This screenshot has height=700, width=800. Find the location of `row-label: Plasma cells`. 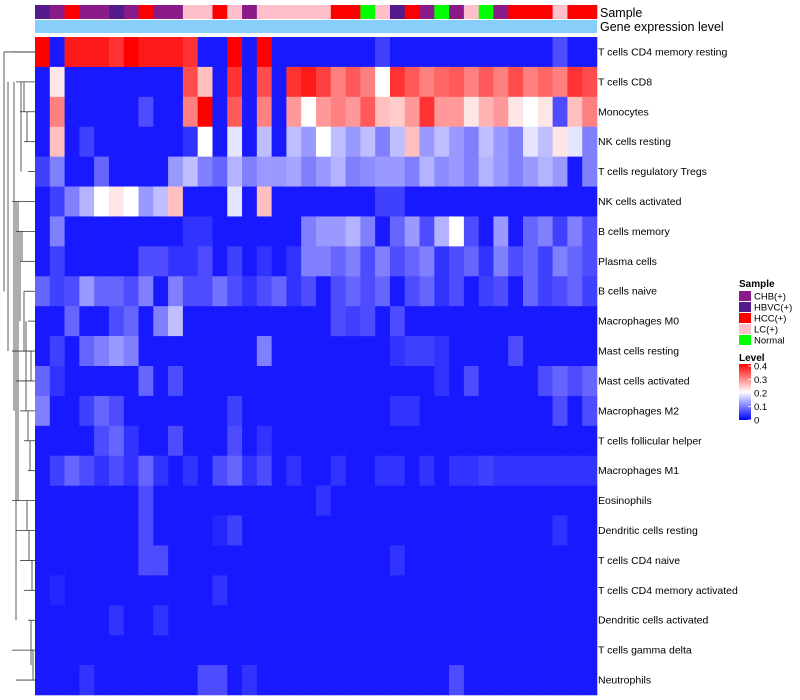

row-label: Plasma cells is located at coordinates (627, 262).